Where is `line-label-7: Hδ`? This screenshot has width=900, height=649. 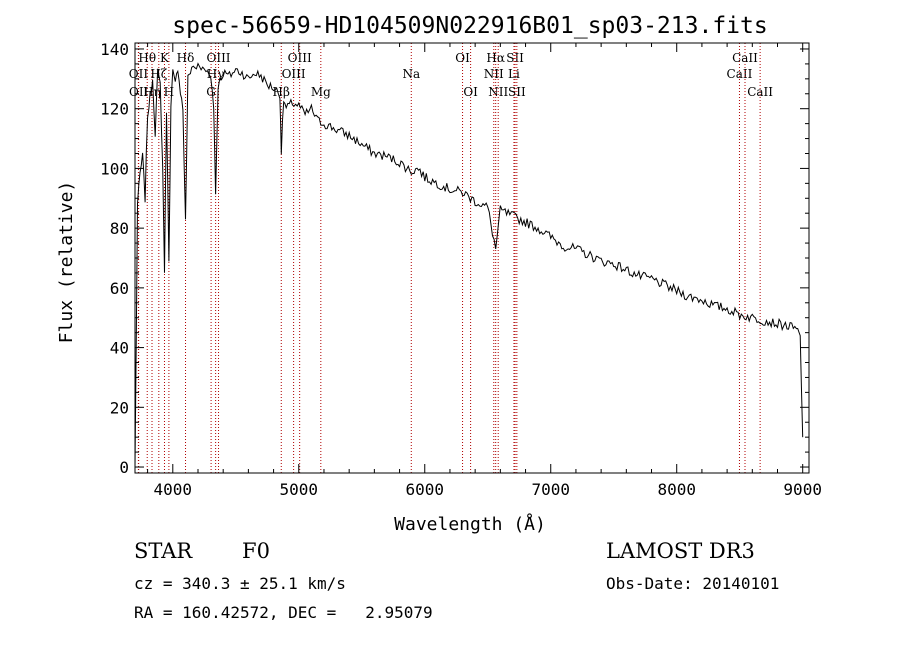 line-label-7: Hδ is located at coordinates (186, 58).